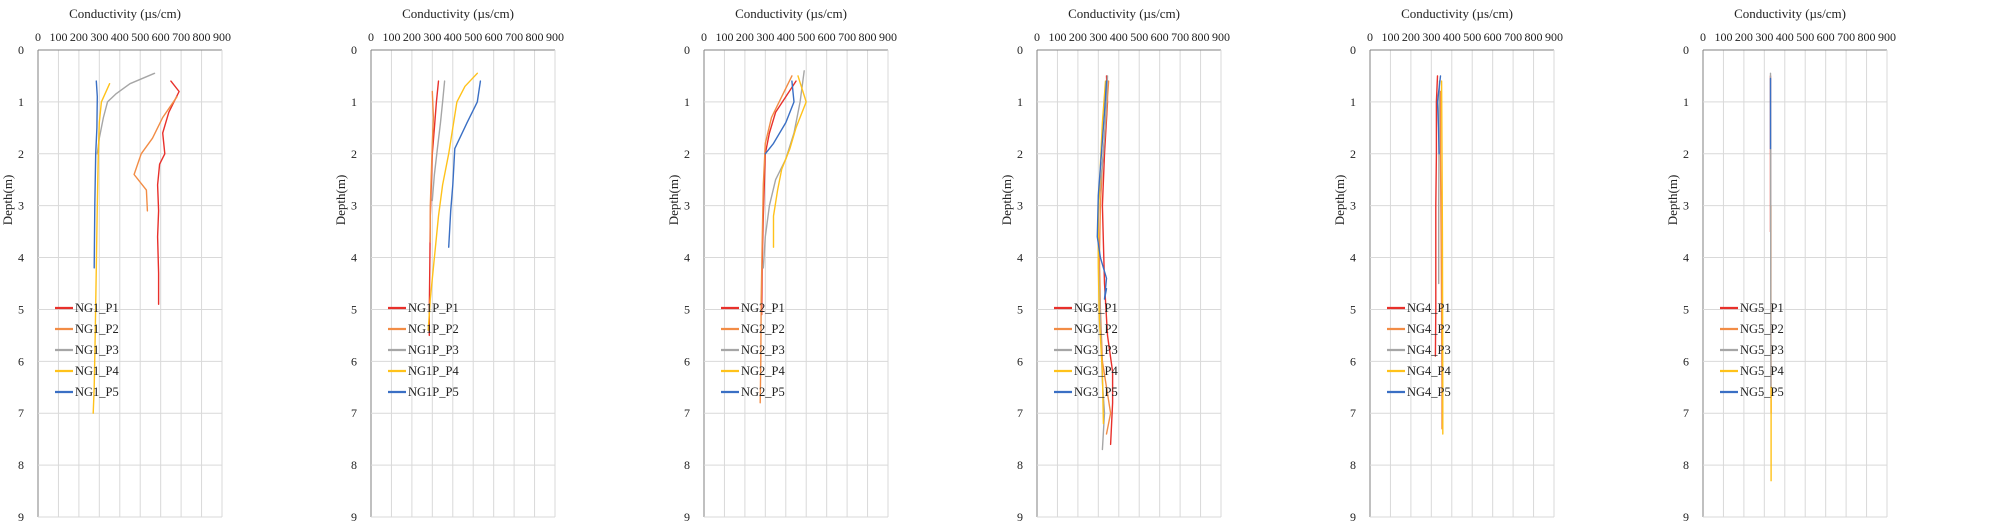 This screenshot has width=1999, height=529. Describe the element at coordinates (1436, 216) in the screenshot. I see `series-line-ng4-p1` at that location.